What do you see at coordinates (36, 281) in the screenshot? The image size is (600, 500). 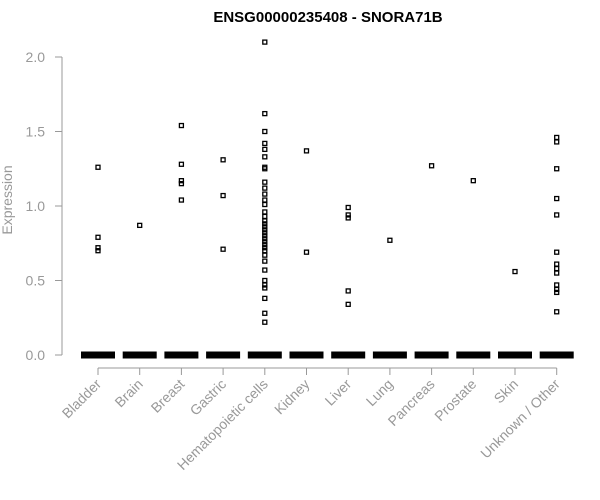 I see `y-tick-label: 0.5` at bounding box center [36, 281].